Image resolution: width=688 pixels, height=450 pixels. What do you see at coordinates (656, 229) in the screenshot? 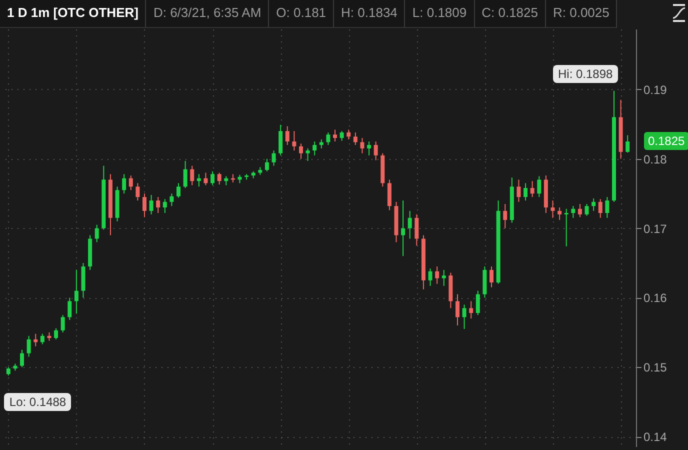
I see `y-tick-label: 0.17` at bounding box center [656, 229].